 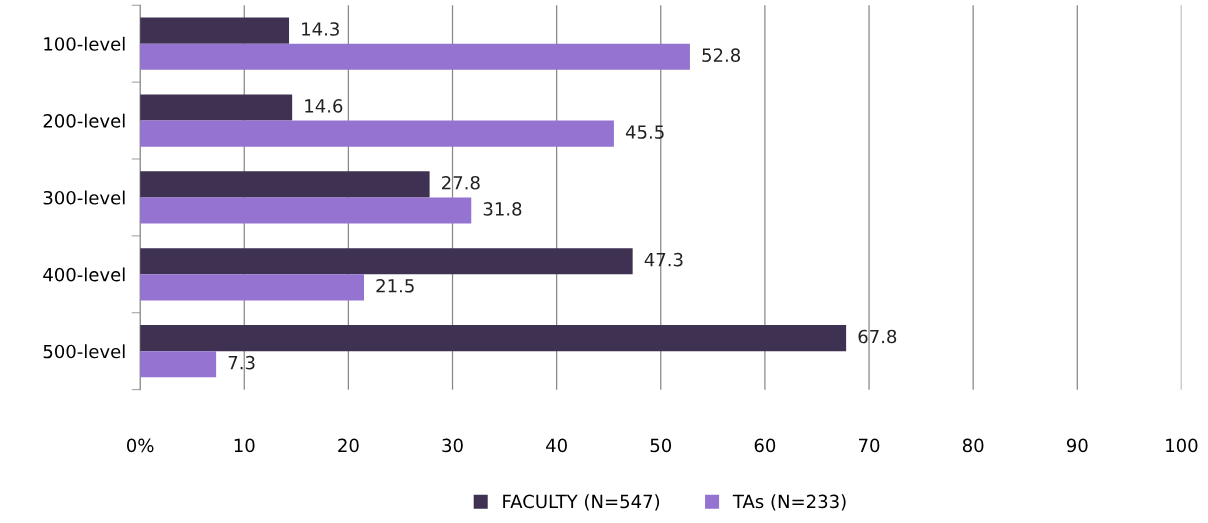 What do you see at coordinates (869, 445) in the screenshot?
I see `x-tick-label: 70` at bounding box center [869, 445].